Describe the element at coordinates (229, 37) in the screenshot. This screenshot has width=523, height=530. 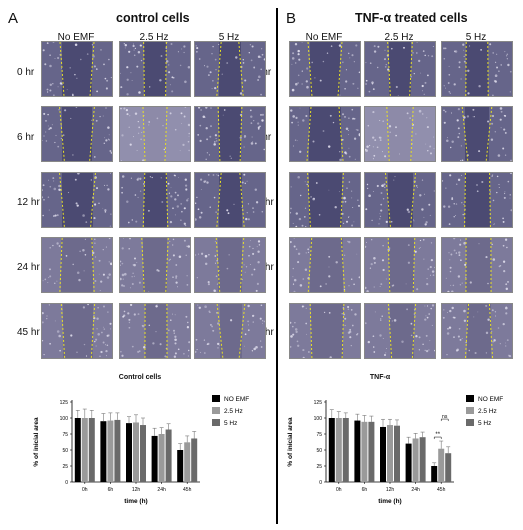
I see `panel-a-col-5hz: 5 Hz` at that location.